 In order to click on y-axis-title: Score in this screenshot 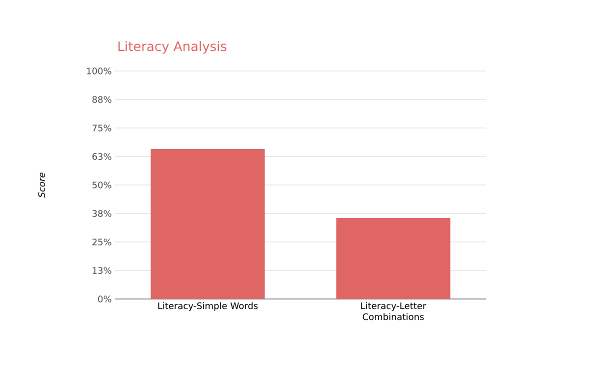, I will do `click(42, 185)`.